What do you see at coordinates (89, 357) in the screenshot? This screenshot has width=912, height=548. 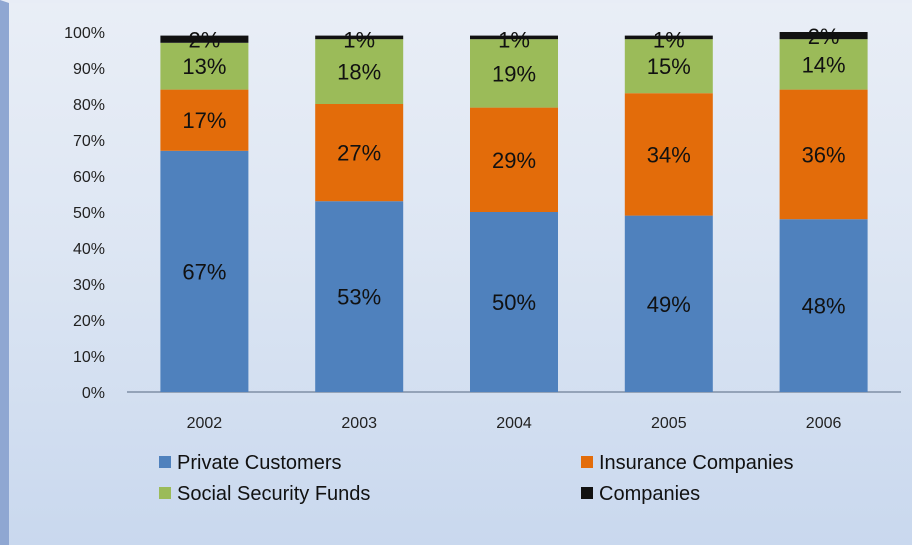 I see `y-tick-label: 10%` at bounding box center [89, 357].